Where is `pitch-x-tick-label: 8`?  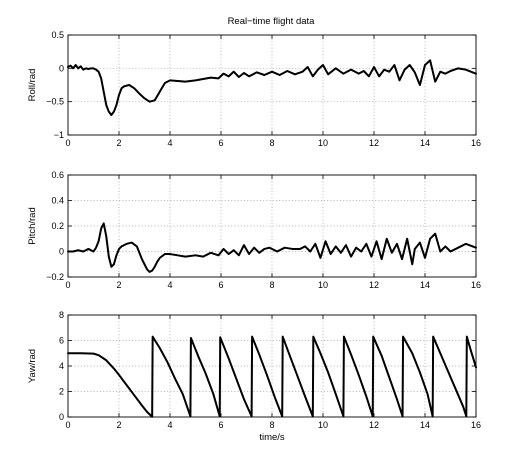
pitch-x-tick-label: 8 is located at coordinates (271, 285).